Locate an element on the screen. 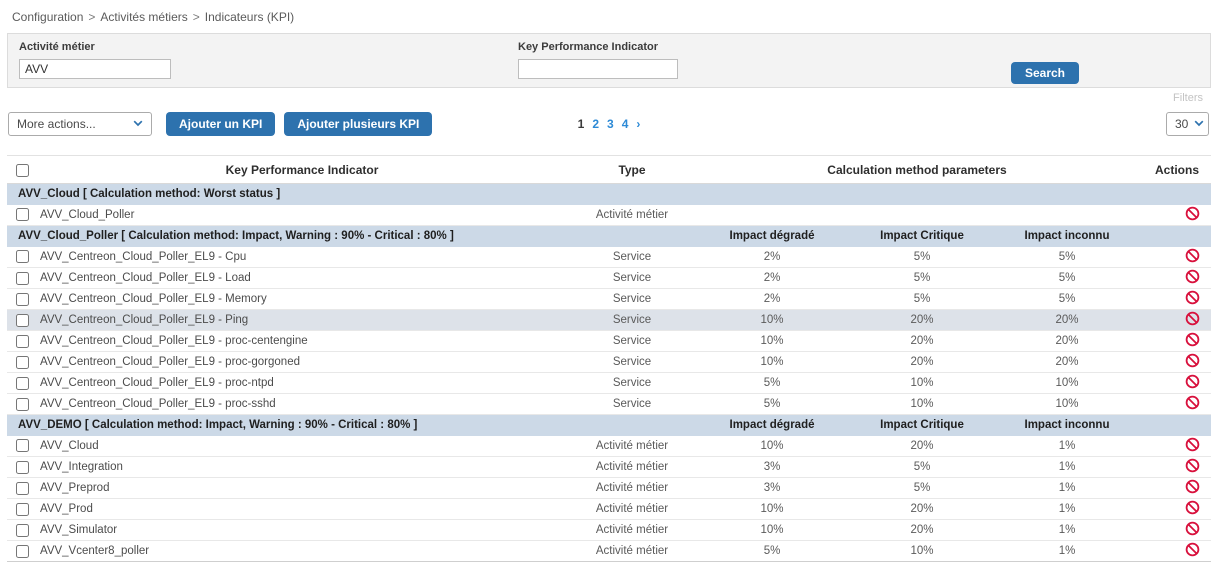 Image resolution: width=1218 pixels, height=572 pixels. add-multiple-kpi-button: Ajouter plusieurs KPI is located at coordinates (358, 123).